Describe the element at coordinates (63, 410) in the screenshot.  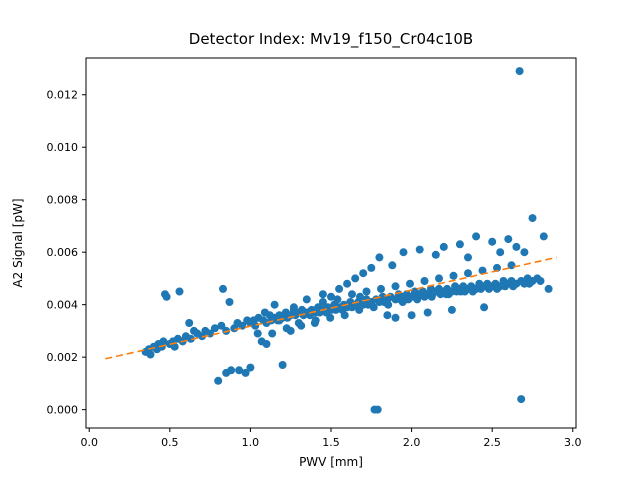
I see `y-tick-label: 0.000` at that location.